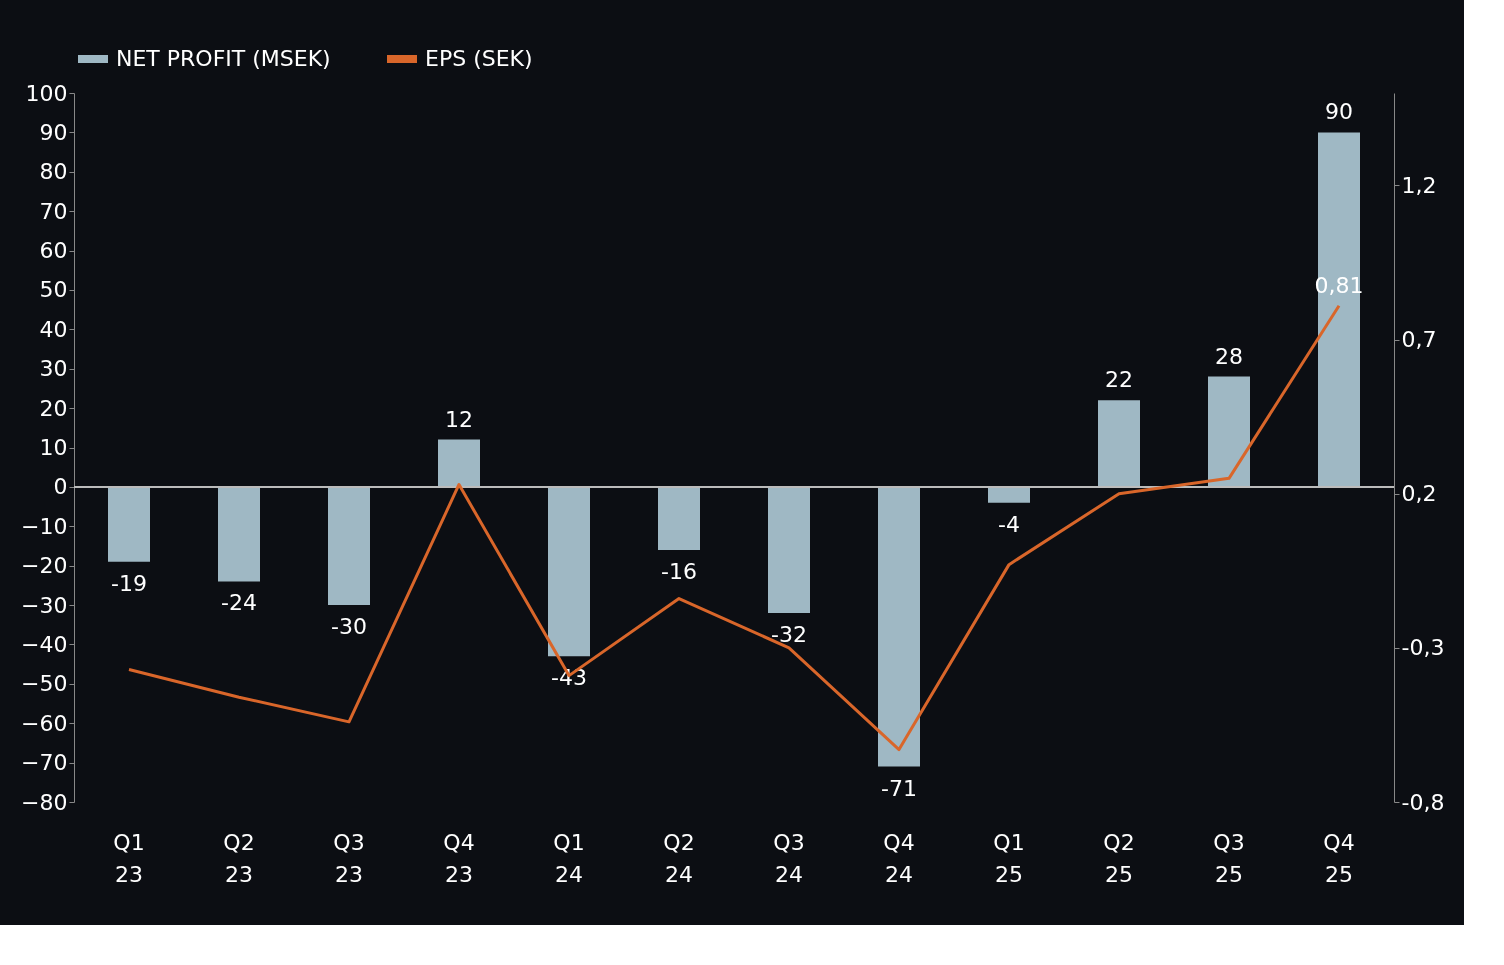 This screenshot has width=1504, height=965. I want to click on data-label: -16, so click(679, 571).